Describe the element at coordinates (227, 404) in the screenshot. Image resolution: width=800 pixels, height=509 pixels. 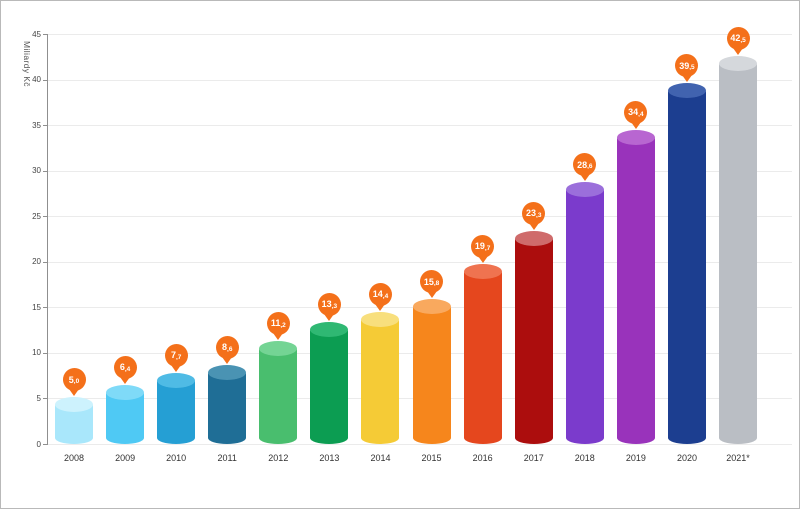
I see `bar-2011` at that location.